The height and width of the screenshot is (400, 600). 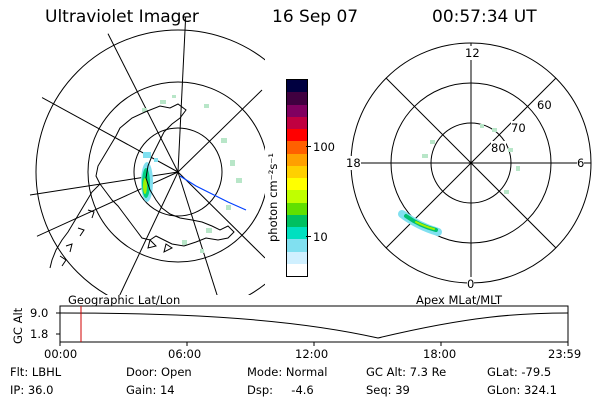 I want to click on altitude-timeline-plot: GC Alt, so click(x=290, y=325).